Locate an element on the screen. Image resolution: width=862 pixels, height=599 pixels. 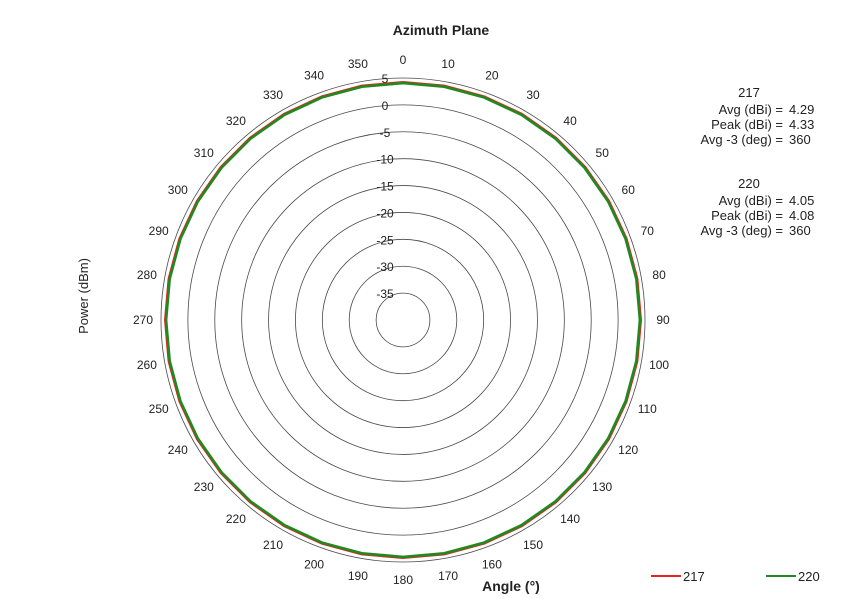
angle-tick-label: 350 is located at coordinates (358, 64).